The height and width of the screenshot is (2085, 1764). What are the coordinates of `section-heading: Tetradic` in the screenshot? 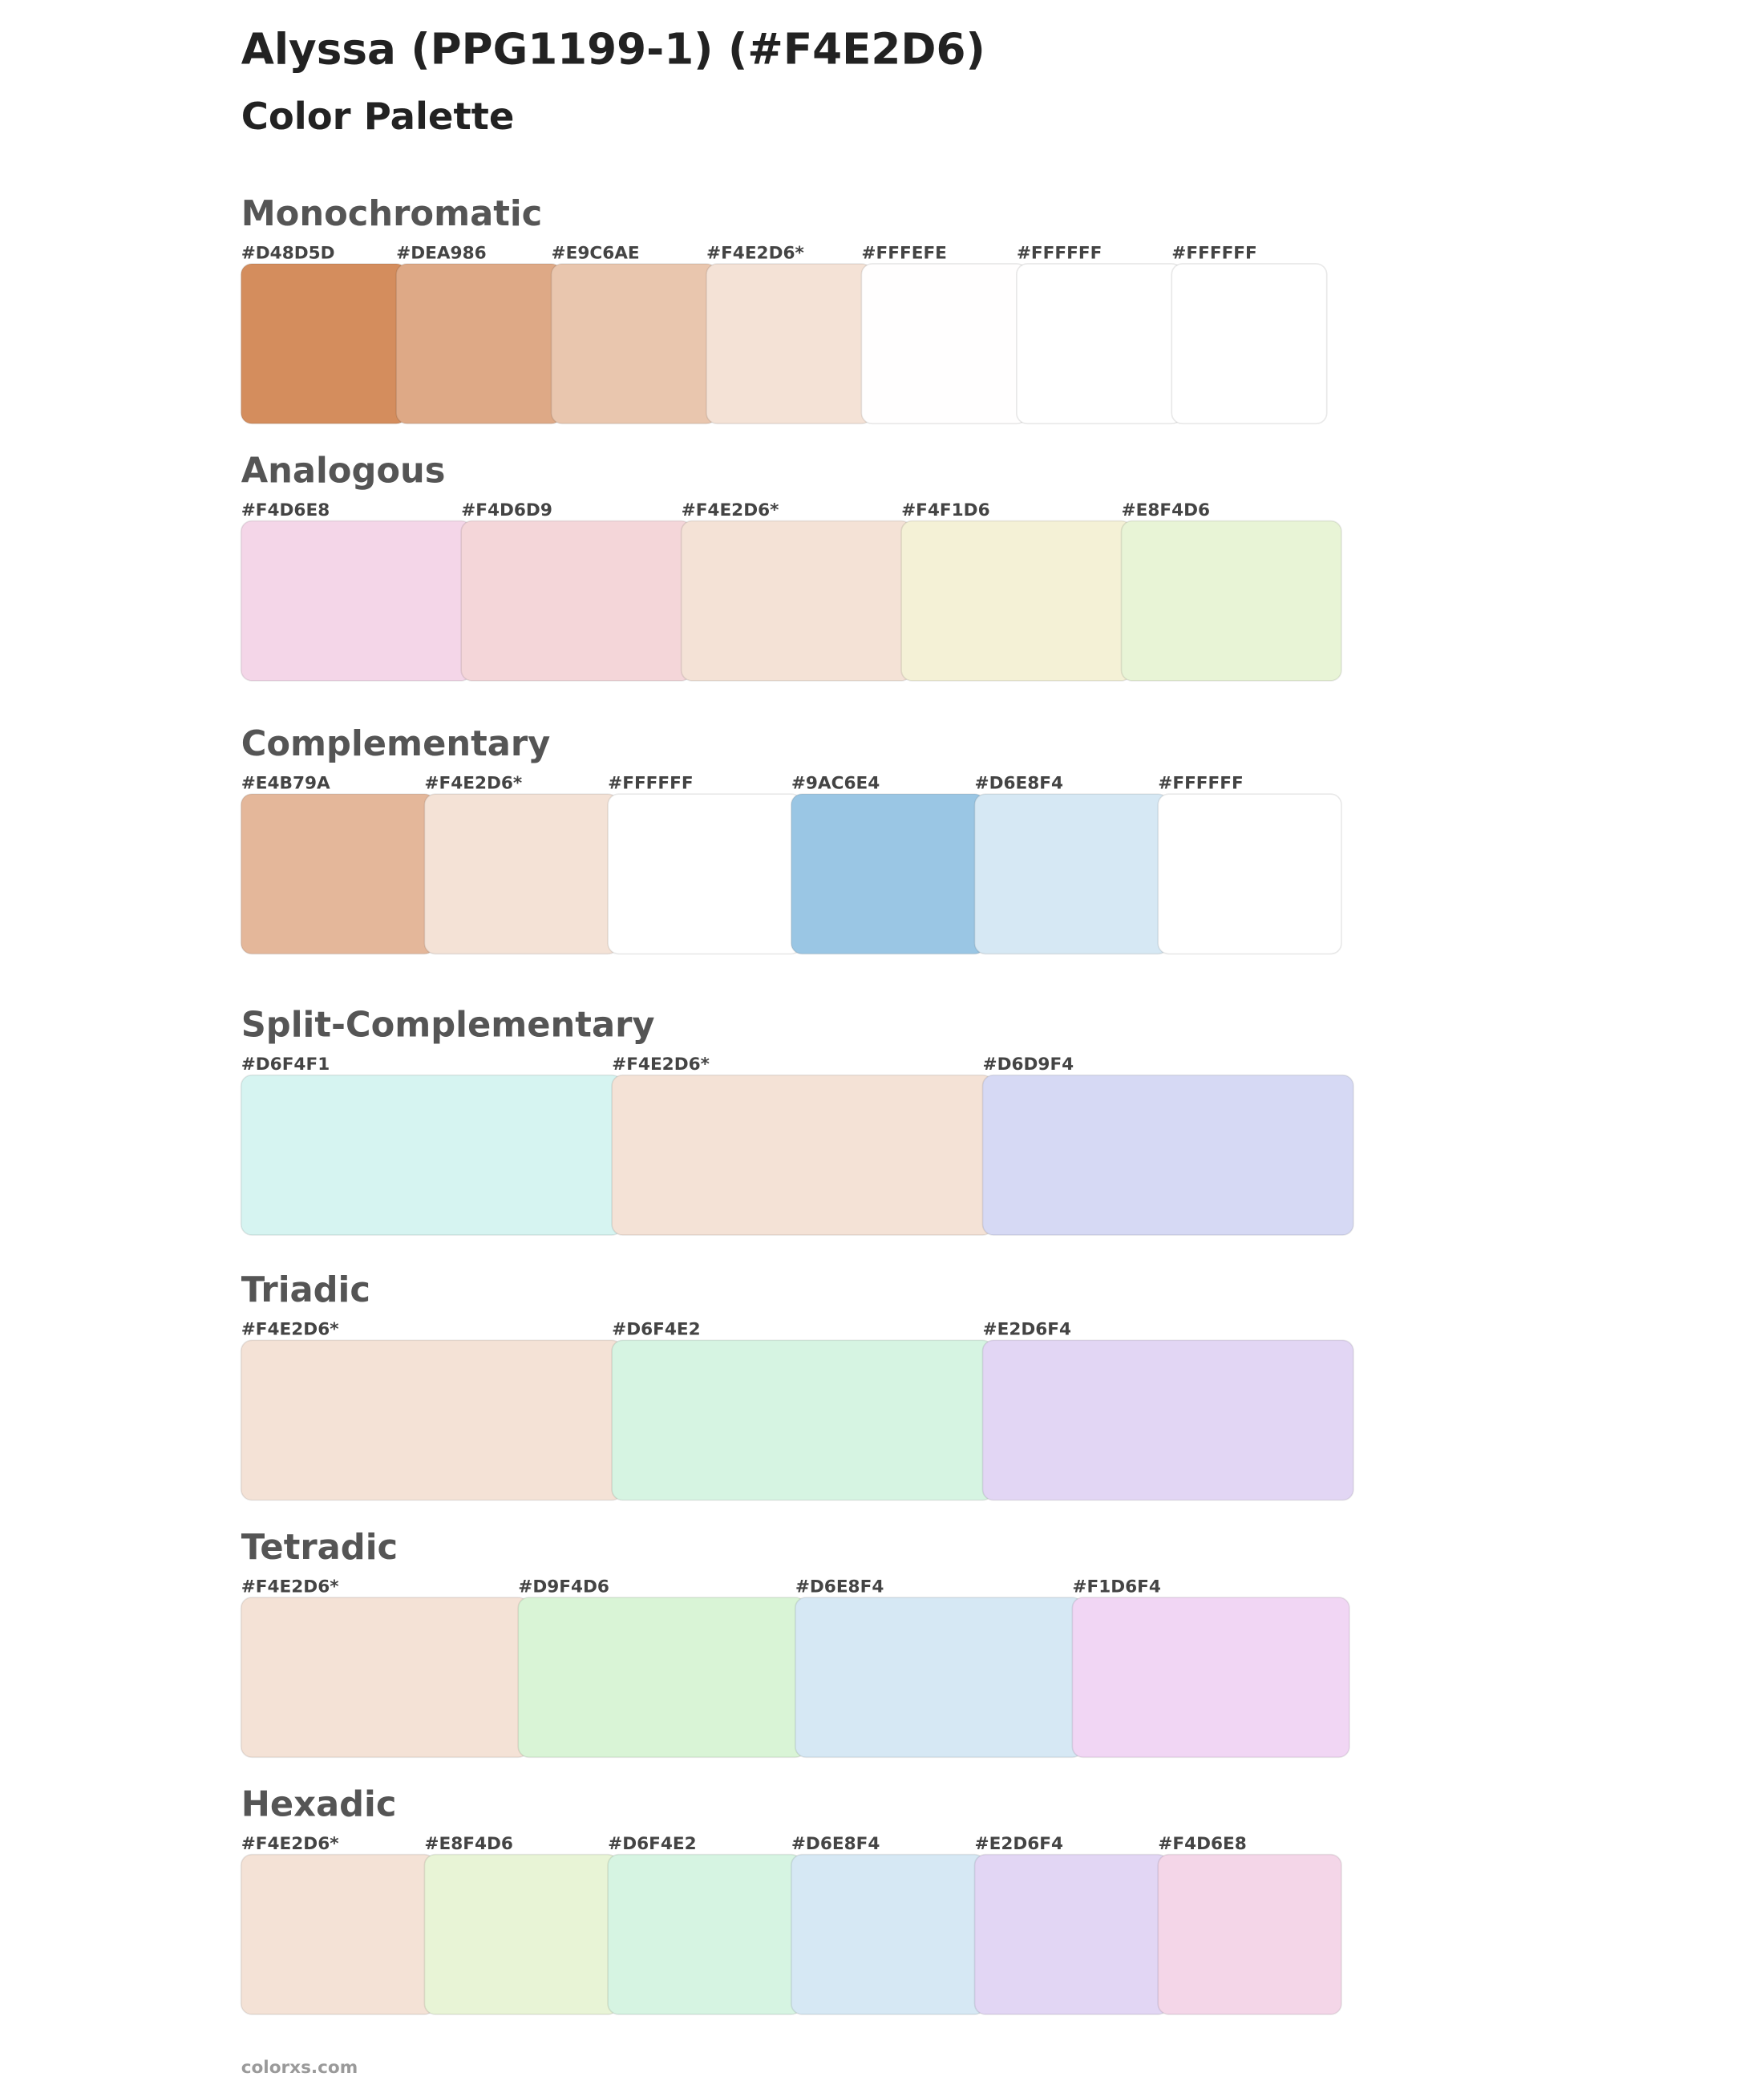 It's located at (319, 1548).